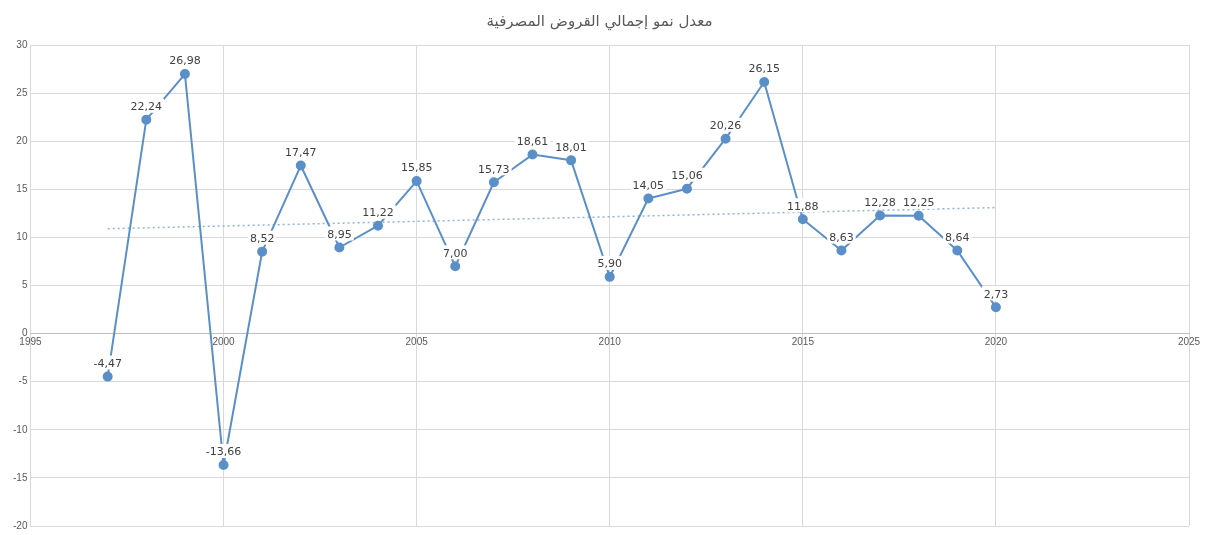 This screenshot has height=535, width=1209. What do you see at coordinates (764, 69) in the screenshot?
I see `data-label: 26,15` at bounding box center [764, 69].